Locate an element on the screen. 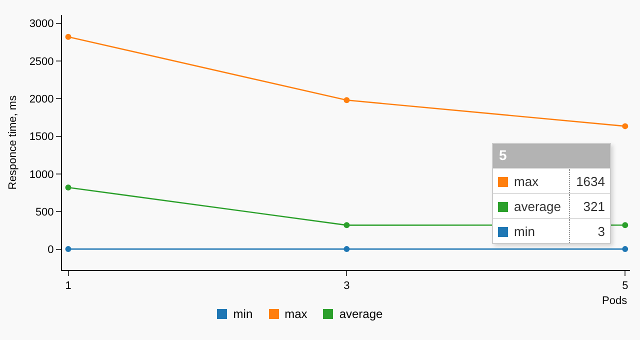 The height and width of the screenshot is (340, 640). y-tick-label: 1500 is located at coordinates (41, 137).